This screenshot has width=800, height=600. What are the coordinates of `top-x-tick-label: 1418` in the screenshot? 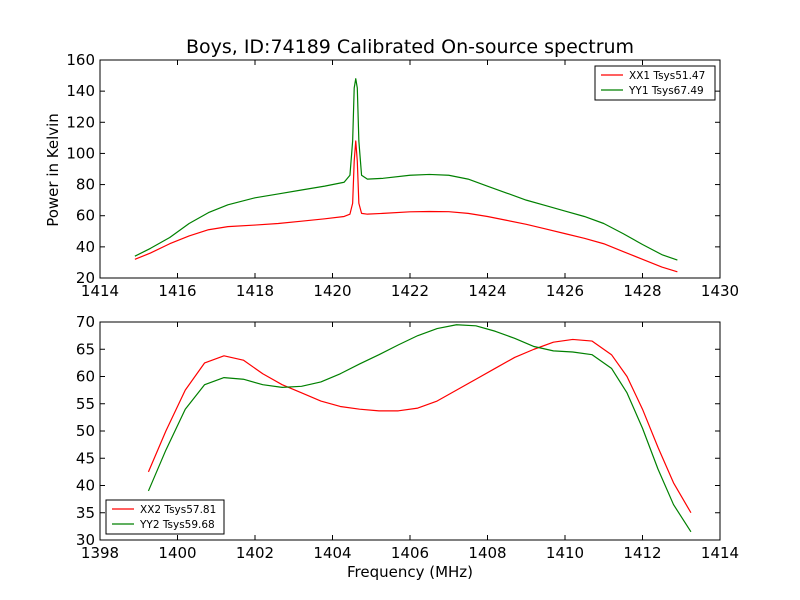 It's located at (255, 291).